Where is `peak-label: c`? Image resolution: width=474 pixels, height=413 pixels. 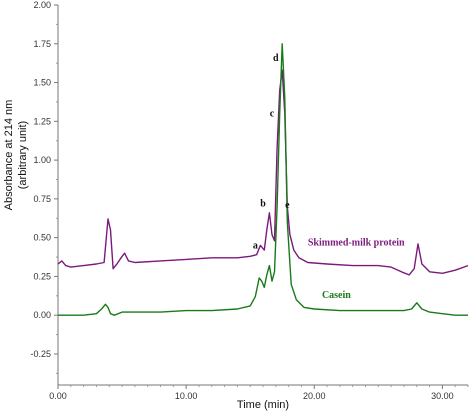
peak-label: c is located at coordinates (272, 114).